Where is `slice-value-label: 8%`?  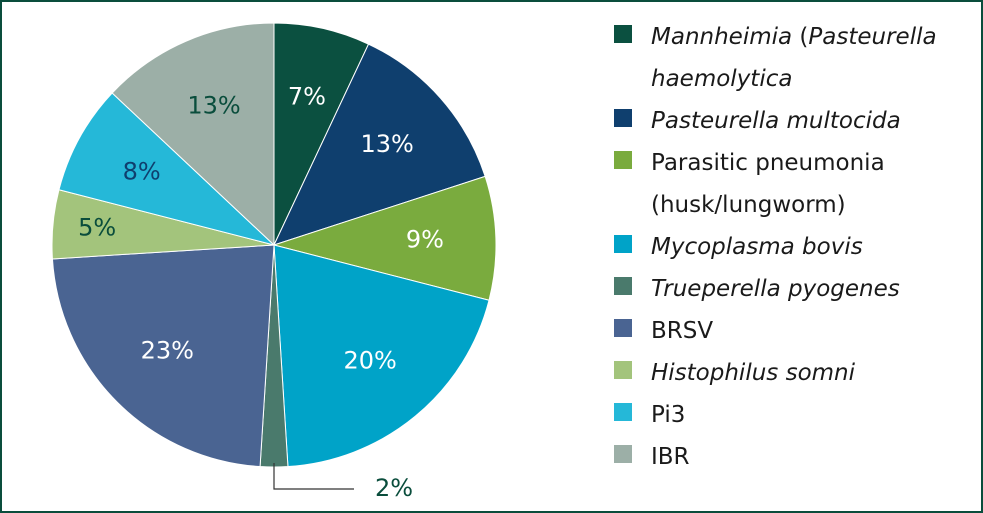
slice-value-label: 8% is located at coordinates (142, 171).